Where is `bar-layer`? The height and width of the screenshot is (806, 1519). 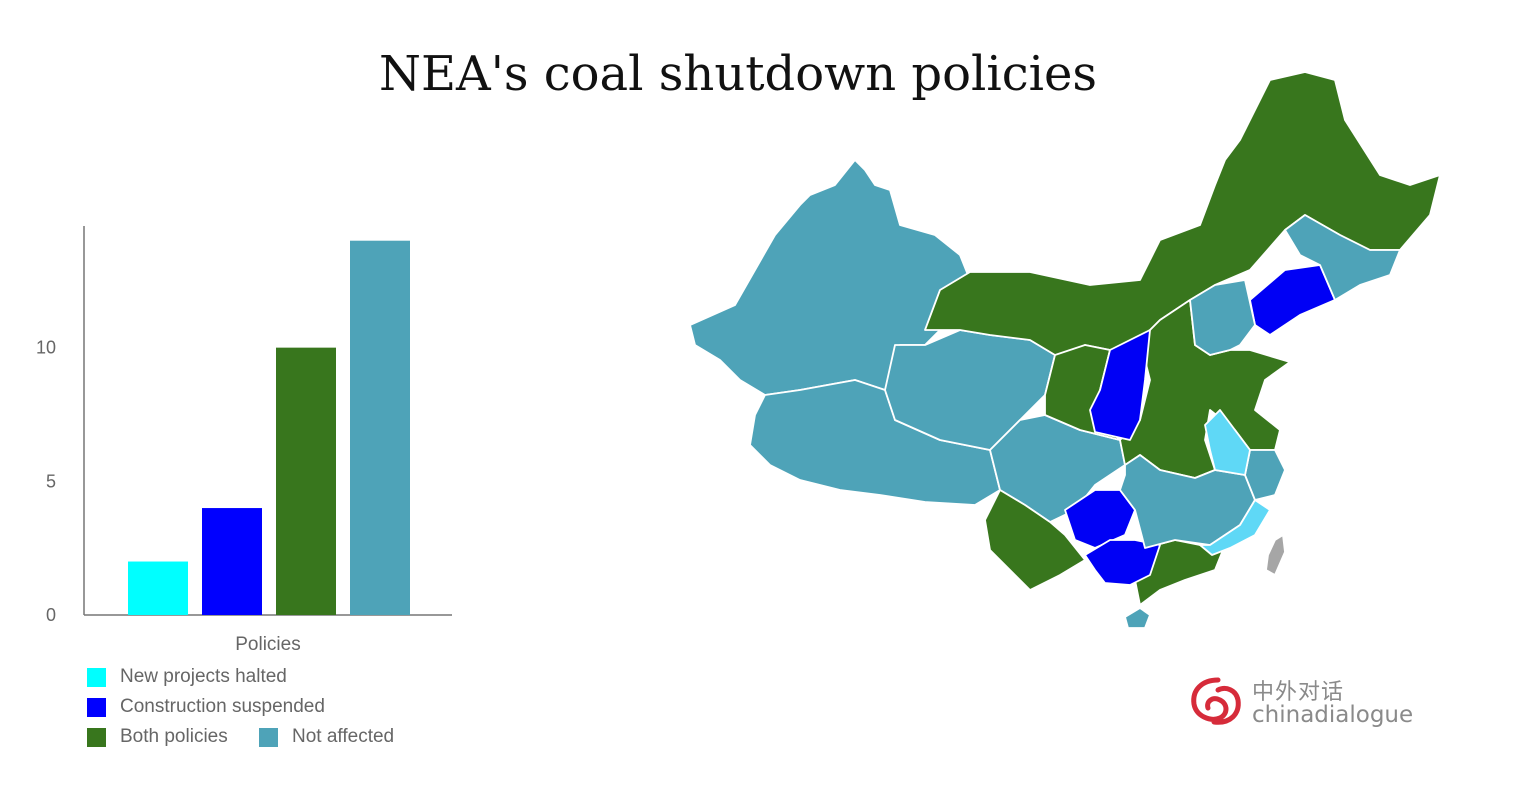
bar-layer is located at coordinates (269, 427).